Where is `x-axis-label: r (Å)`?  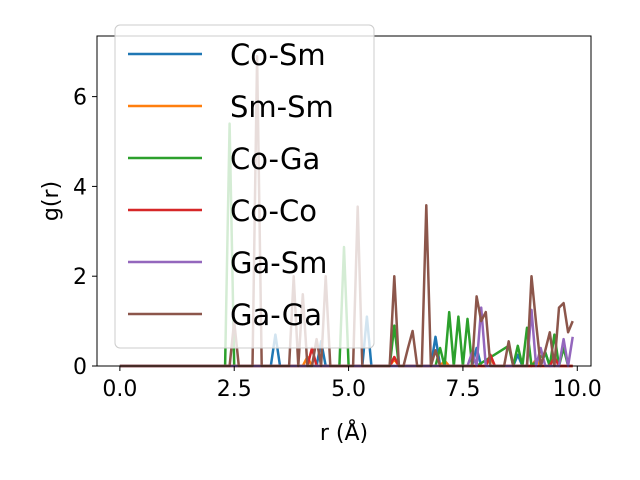 x-axis-label: r (Å) is located at coordinates (344, 432).